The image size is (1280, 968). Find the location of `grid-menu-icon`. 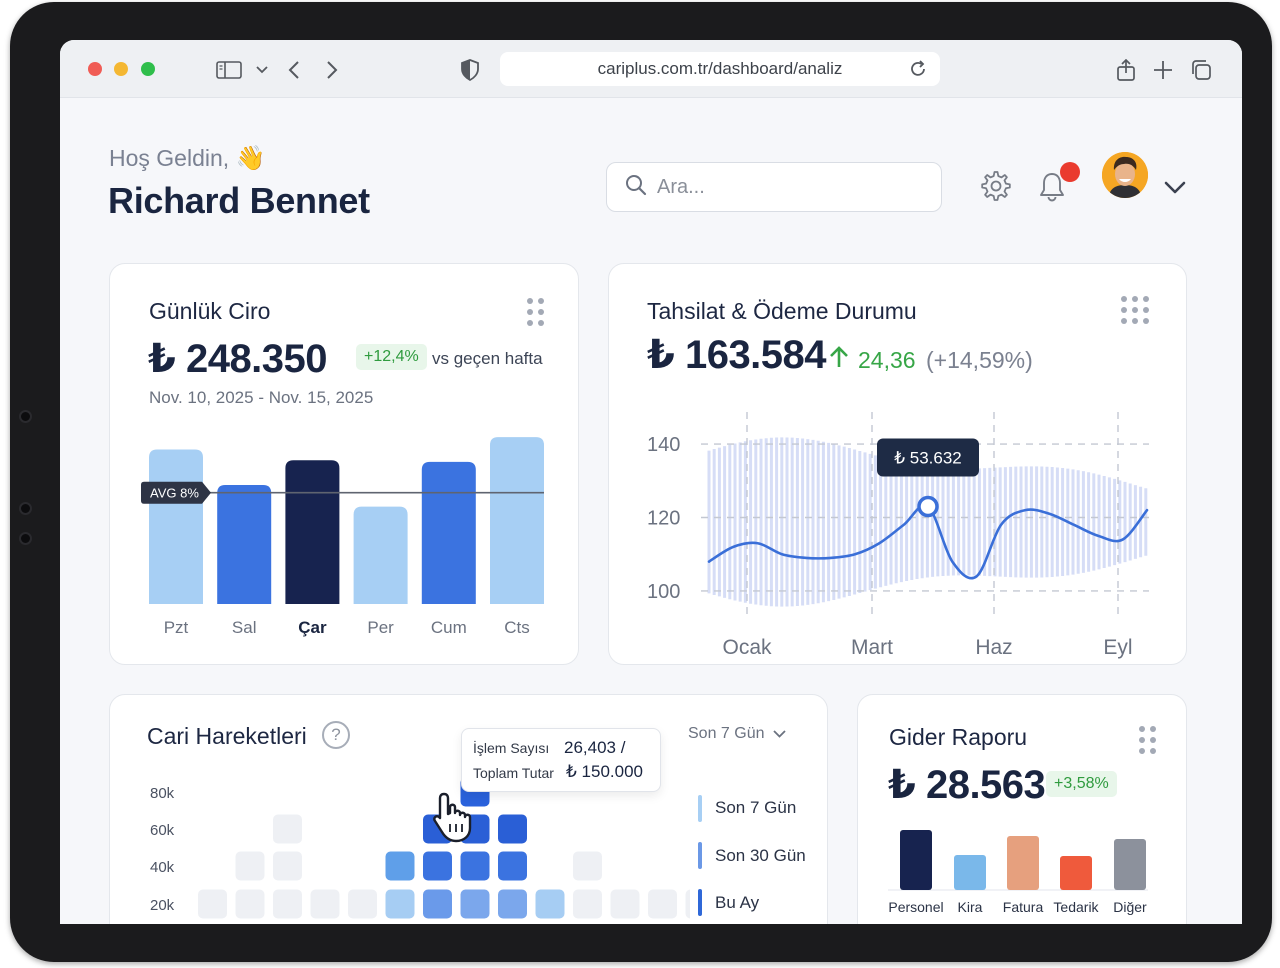

grid-menu-icon is located at coordinates (1135, 310).